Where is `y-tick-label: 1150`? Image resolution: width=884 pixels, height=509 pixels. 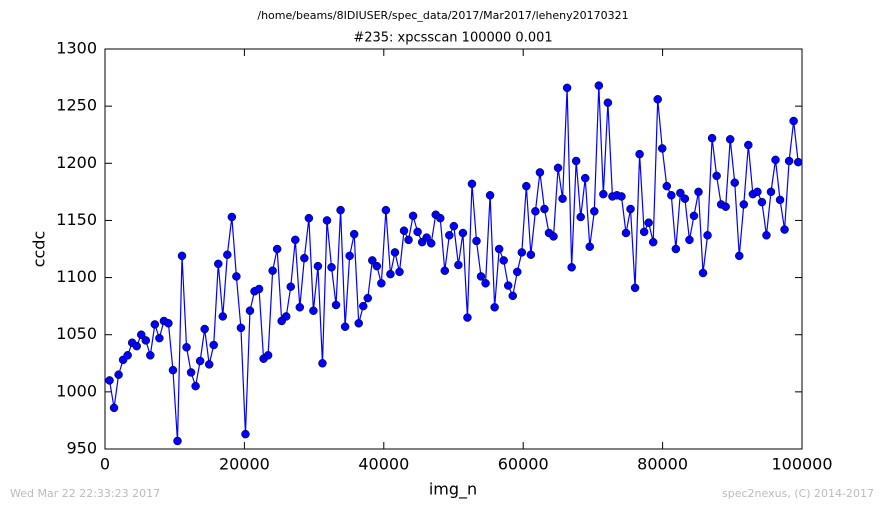 y-tick-label: 1150 is located at coordinates (76, 219).